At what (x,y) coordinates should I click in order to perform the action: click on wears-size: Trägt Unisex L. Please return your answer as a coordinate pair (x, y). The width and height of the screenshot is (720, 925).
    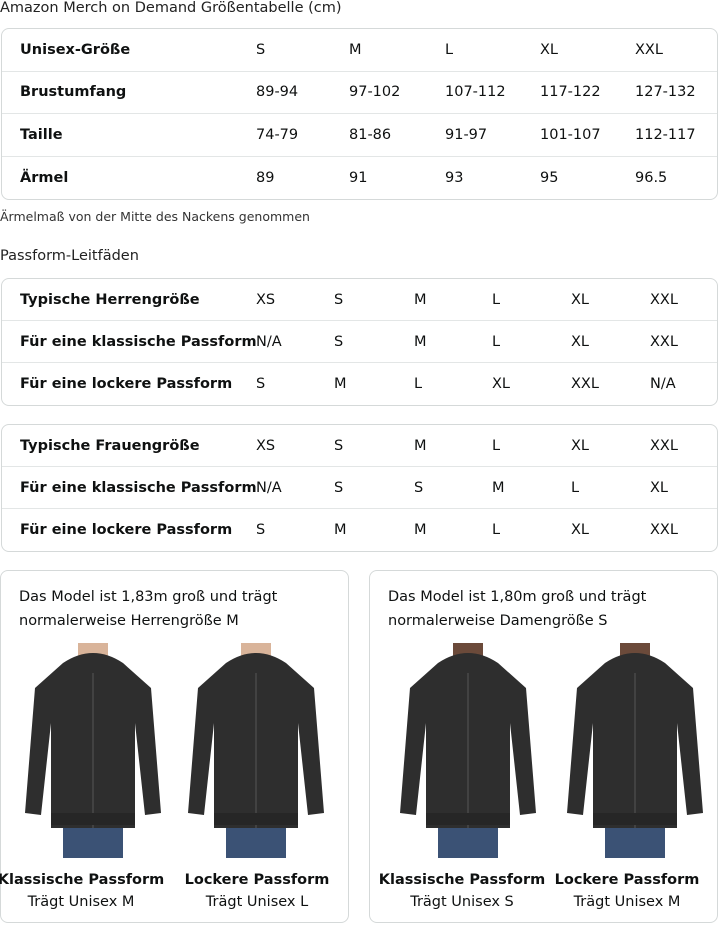
    Looking at the image, I should click on (257, 902).